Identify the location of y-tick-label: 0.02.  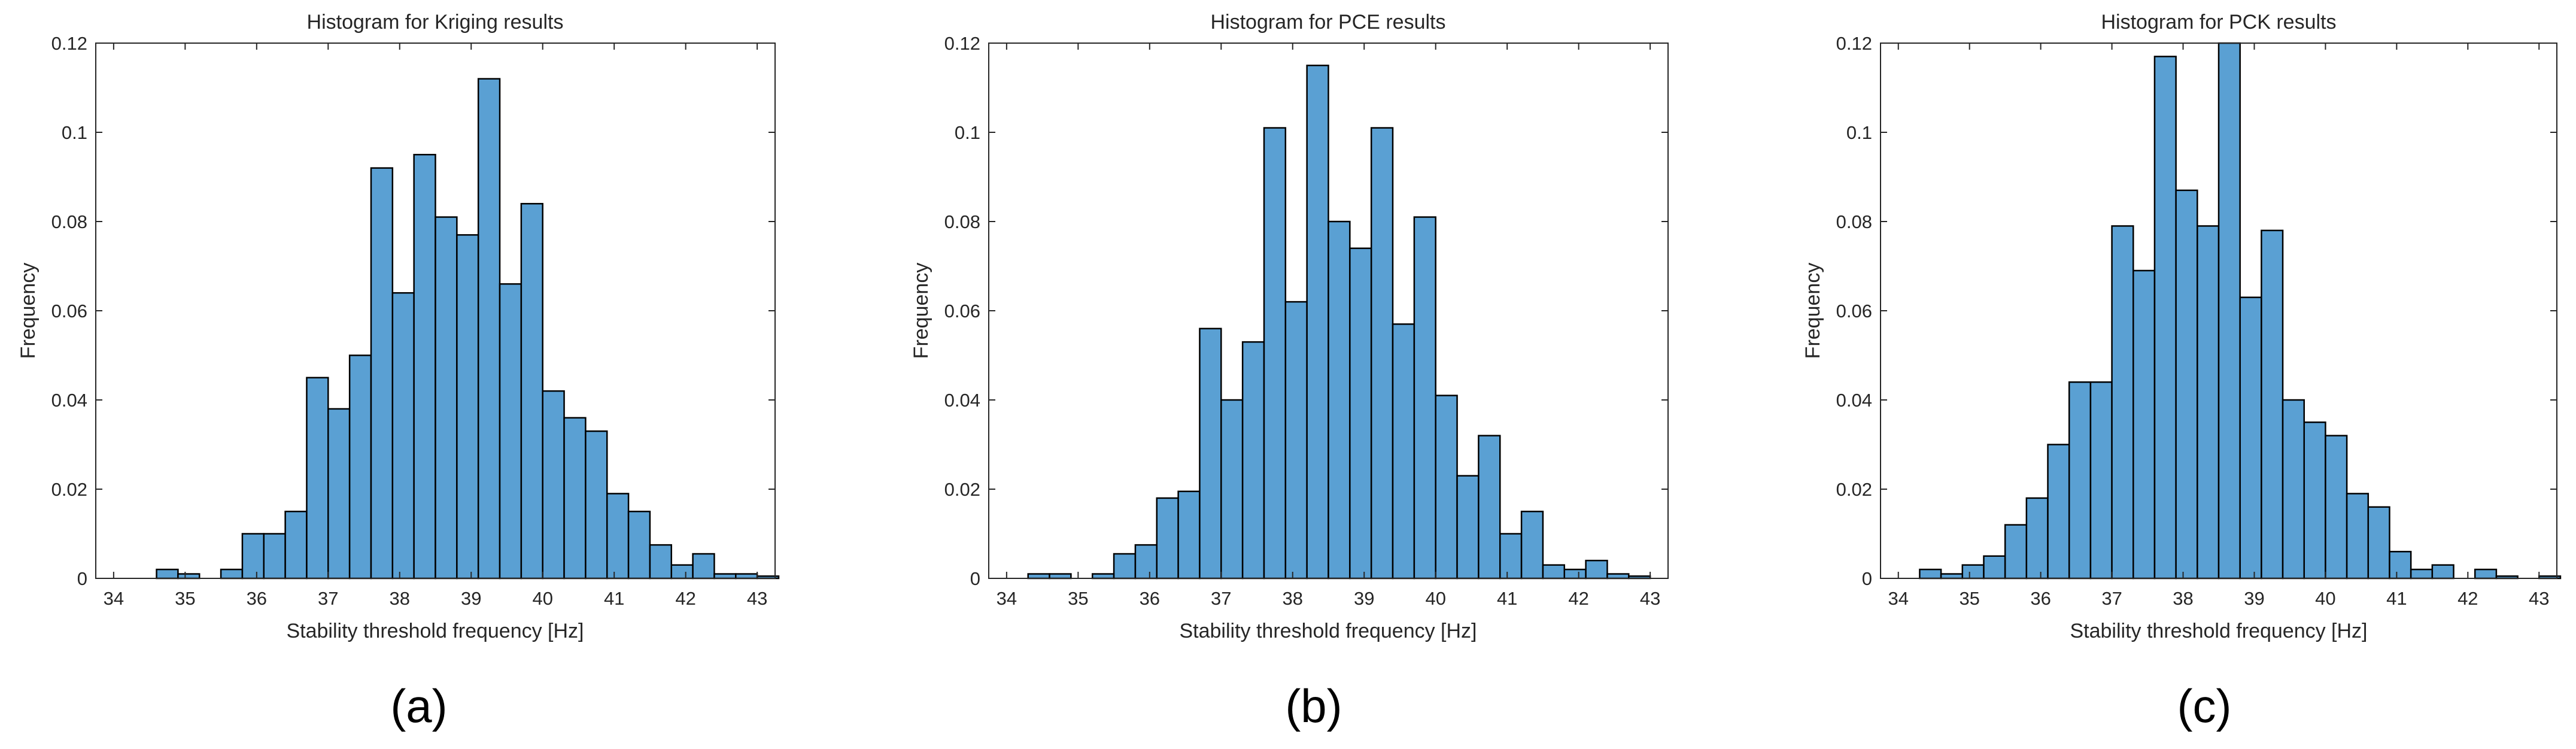
(69, 489).